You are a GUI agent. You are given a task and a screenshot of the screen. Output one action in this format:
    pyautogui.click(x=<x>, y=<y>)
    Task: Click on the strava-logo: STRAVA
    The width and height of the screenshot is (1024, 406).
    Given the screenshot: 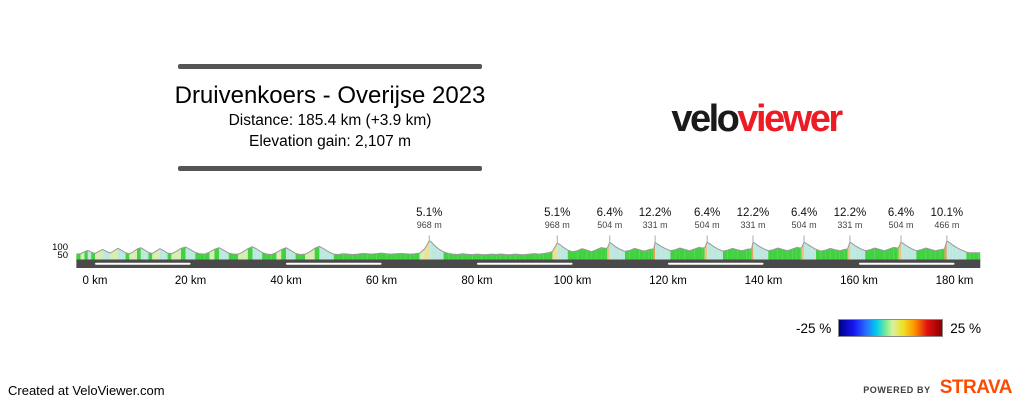 What is the action you would take?
    pyautogui.click(x=976, y=387)
    